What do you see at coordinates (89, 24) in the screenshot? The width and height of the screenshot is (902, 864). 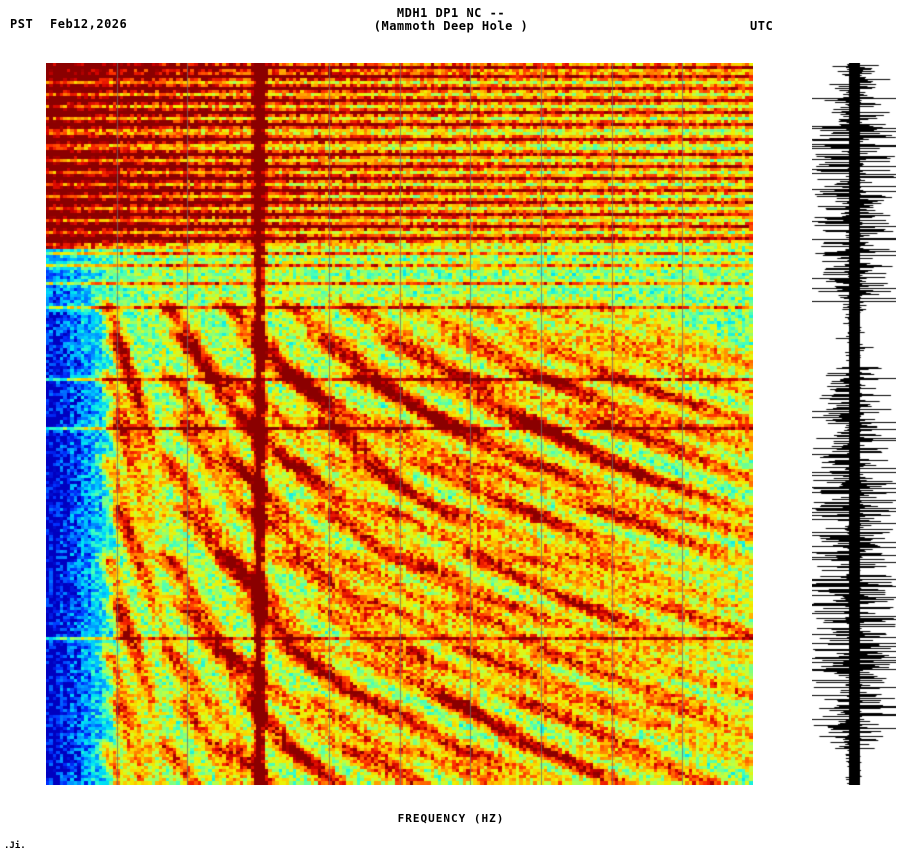 I see `date-label: Feb12,2026` at bounding box center [89, 24].